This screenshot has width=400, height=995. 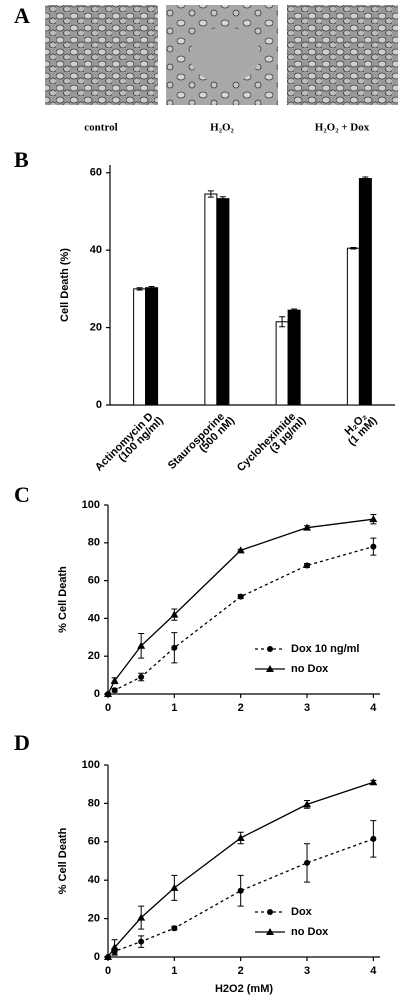 I want to click on legend-label: Dox 10 ng/ml, so click(x=325, y=649).